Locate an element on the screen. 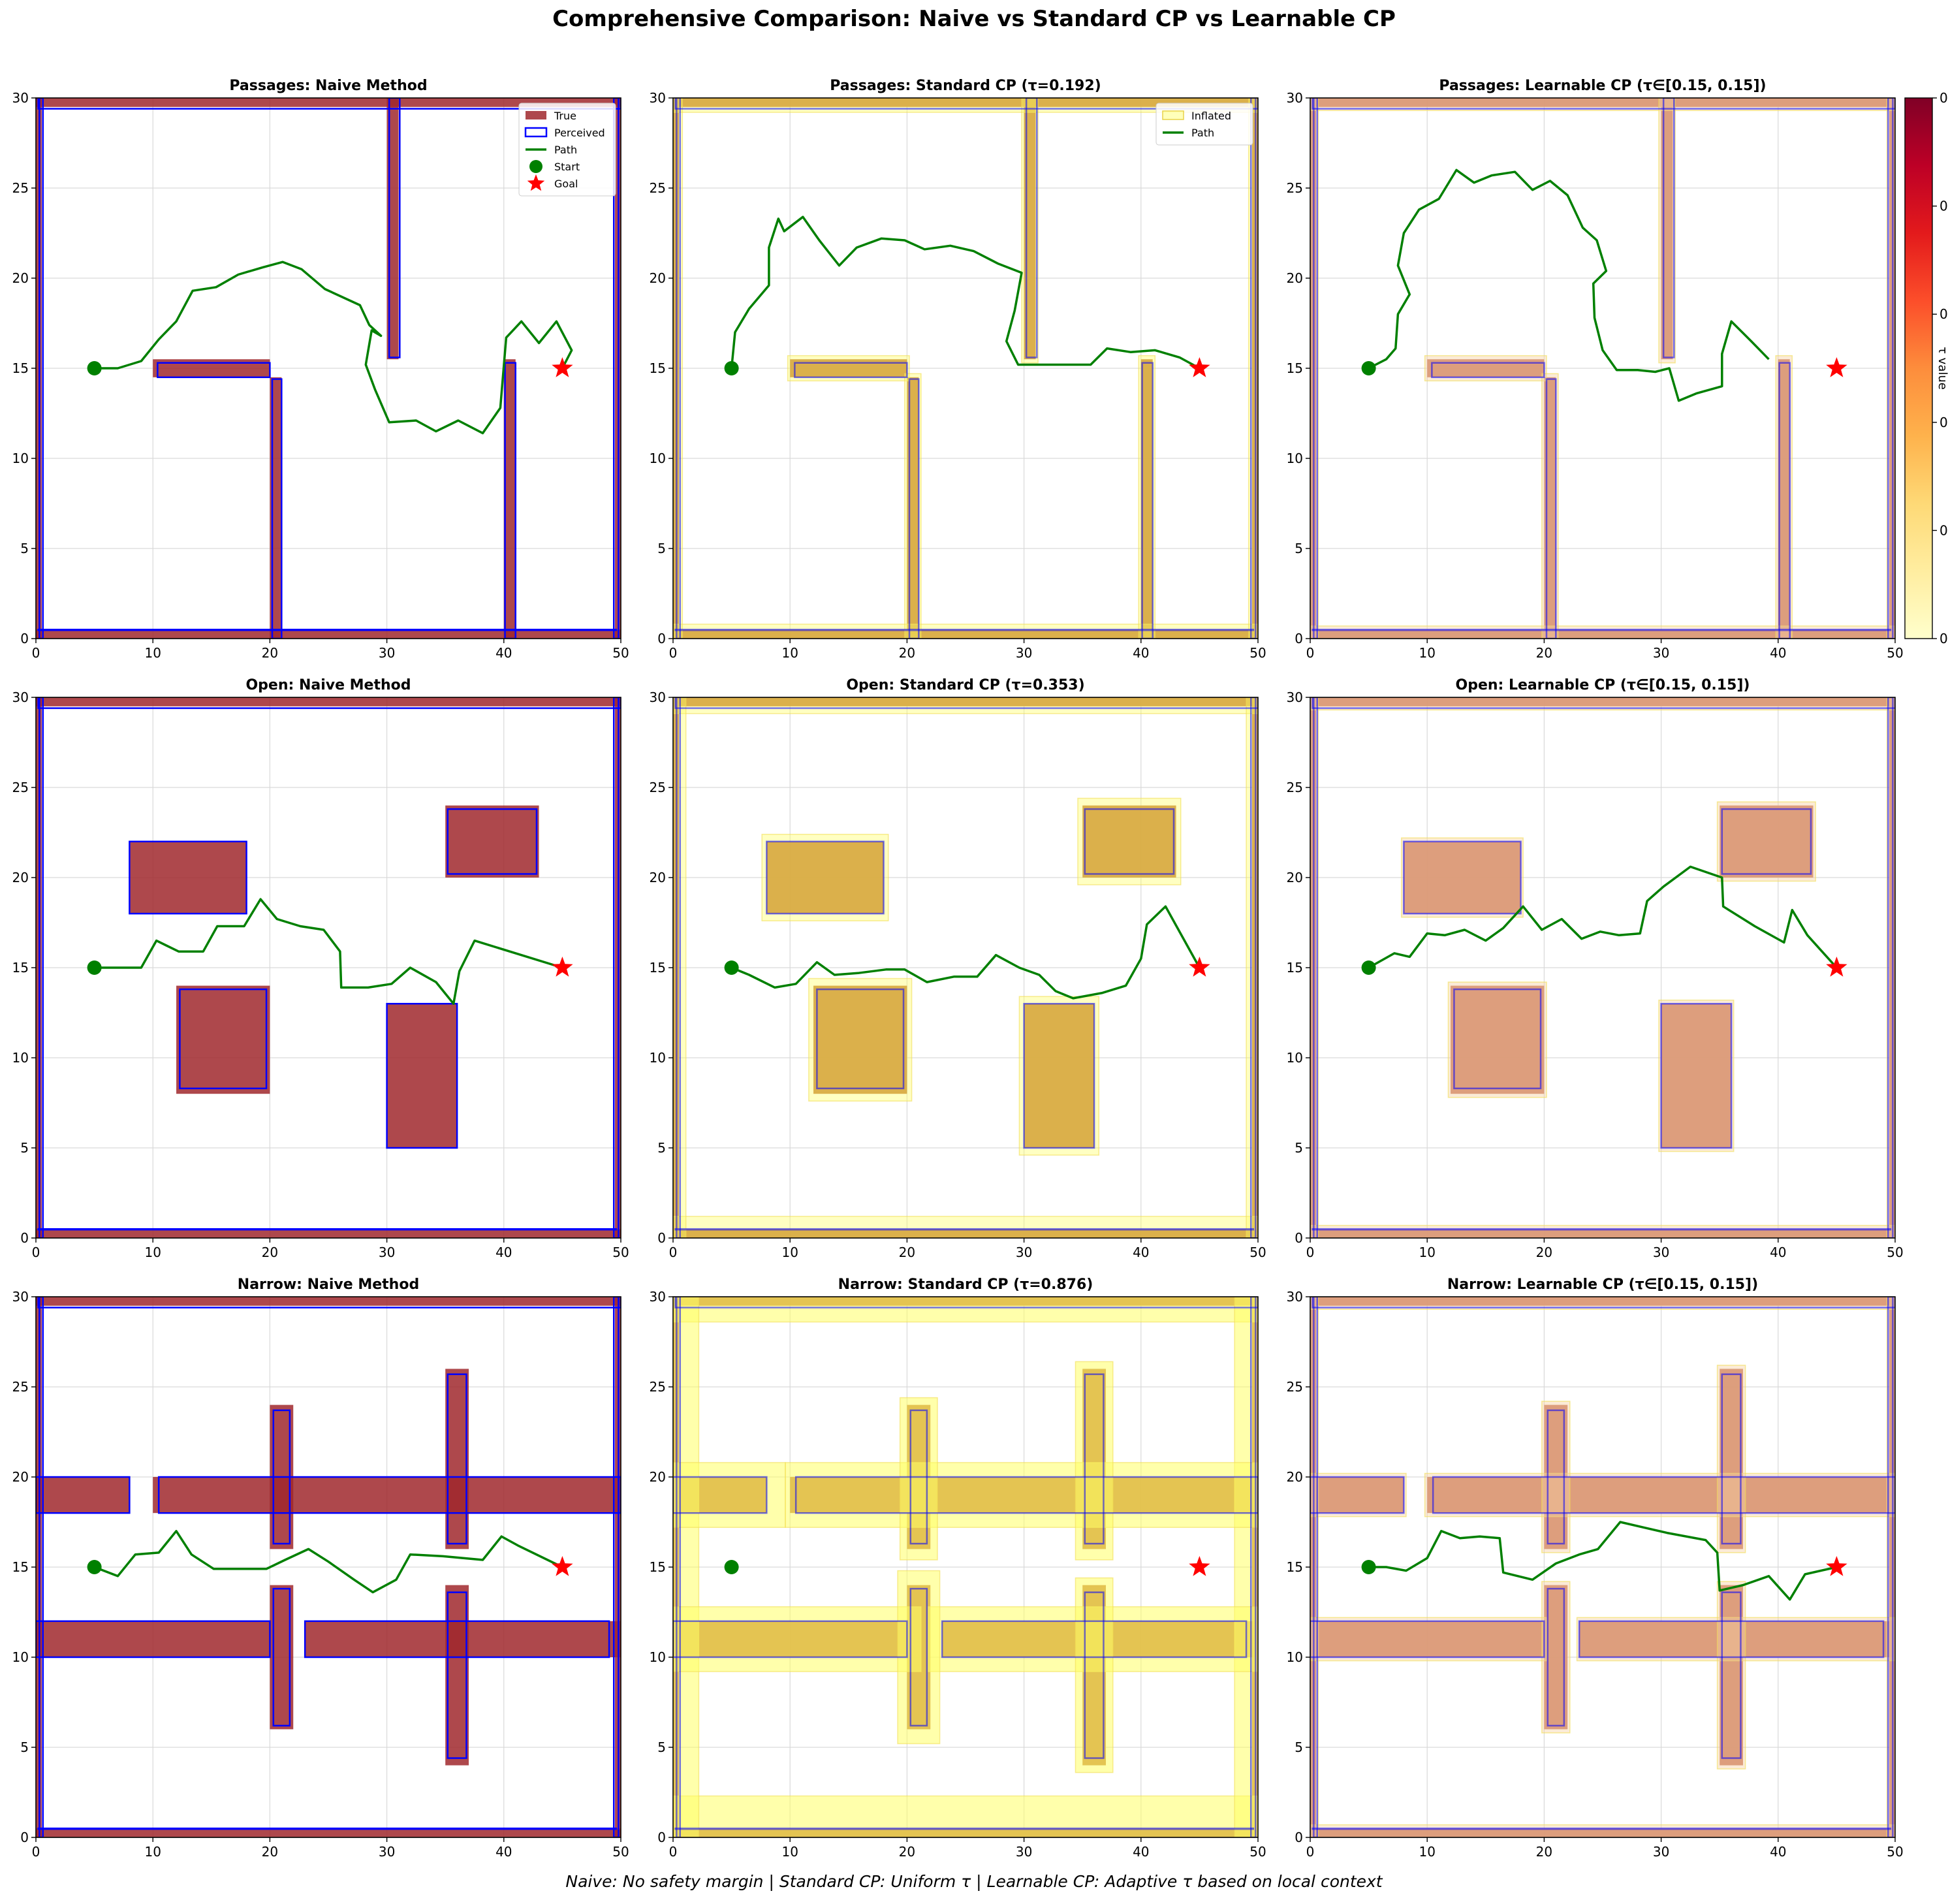  legend-label-start: Start is located at coordinates (567, 167).